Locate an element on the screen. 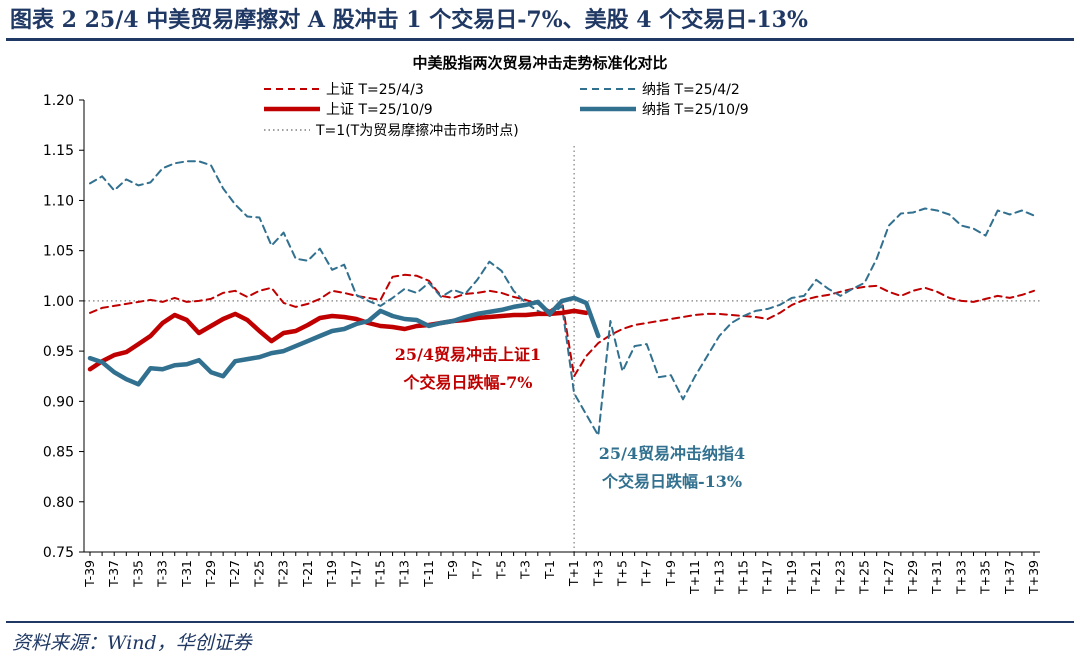 This screenshot has width=1080, height=661. x-tick-label: T-33 is located at coordinates (162, 574).